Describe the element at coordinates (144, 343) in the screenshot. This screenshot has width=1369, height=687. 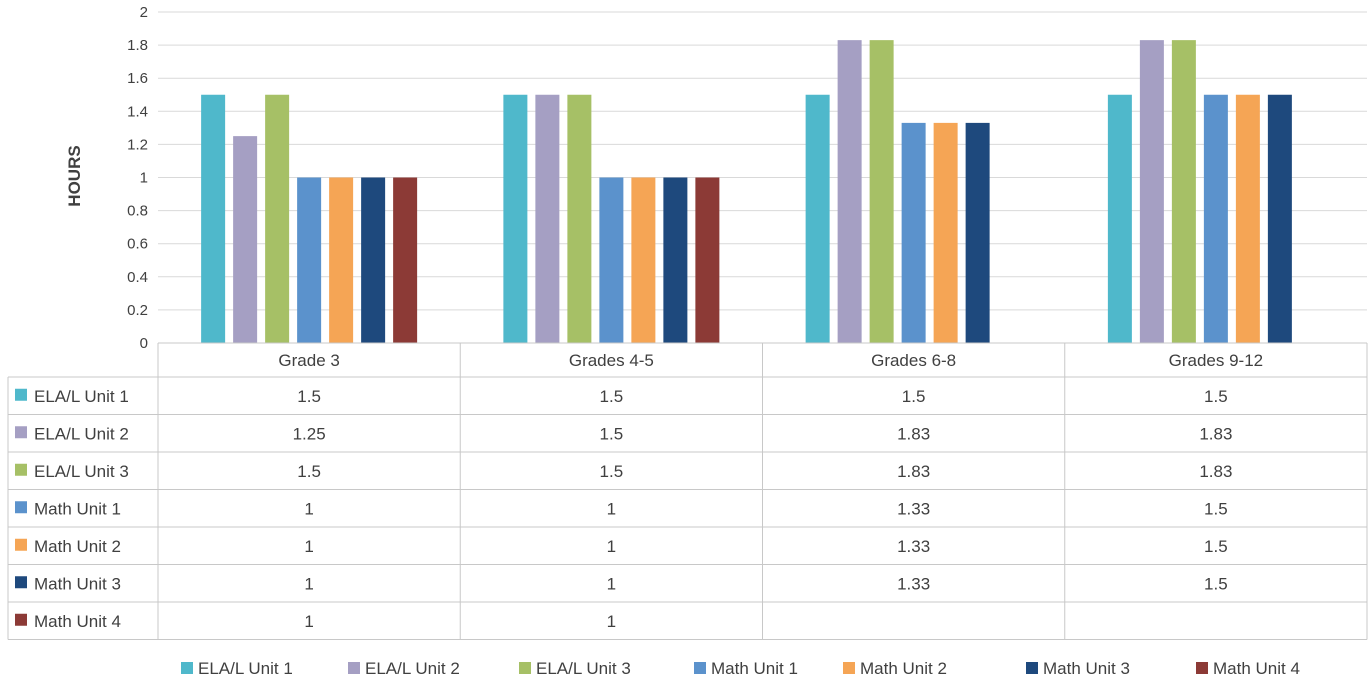
I see `y-tick-label: 0` at that location.